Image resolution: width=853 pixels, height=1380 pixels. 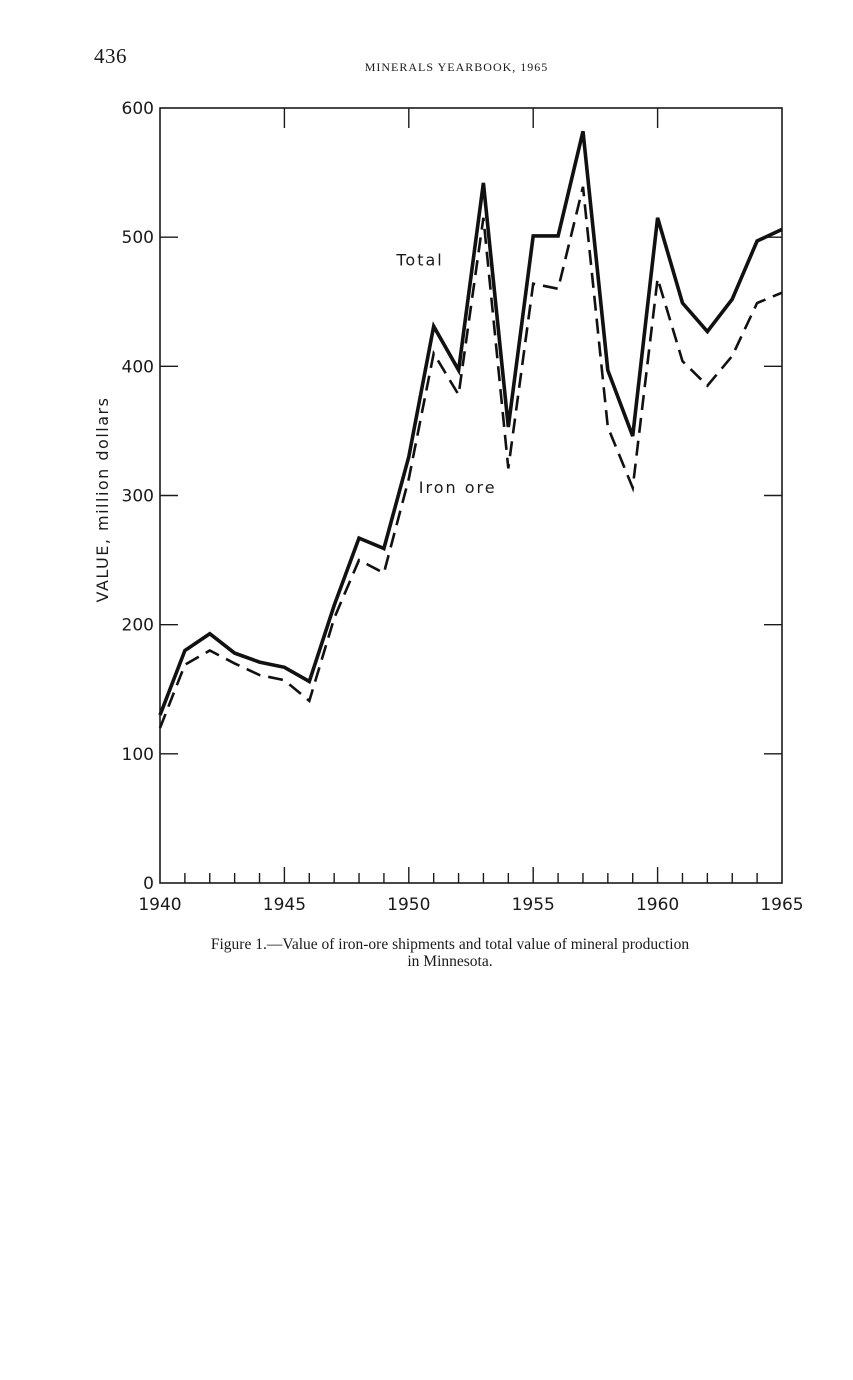 I want to click on x-tick-label: 1955, so click(x=533, y=905).